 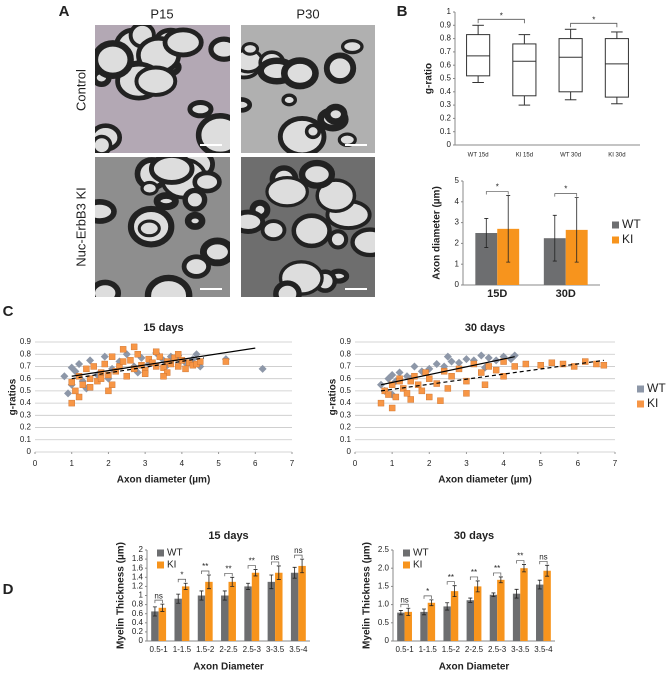 What do you see at coordinates (64, 11) in the screenshot?
I see `panel-label: A` at bounding box center [64, 11].